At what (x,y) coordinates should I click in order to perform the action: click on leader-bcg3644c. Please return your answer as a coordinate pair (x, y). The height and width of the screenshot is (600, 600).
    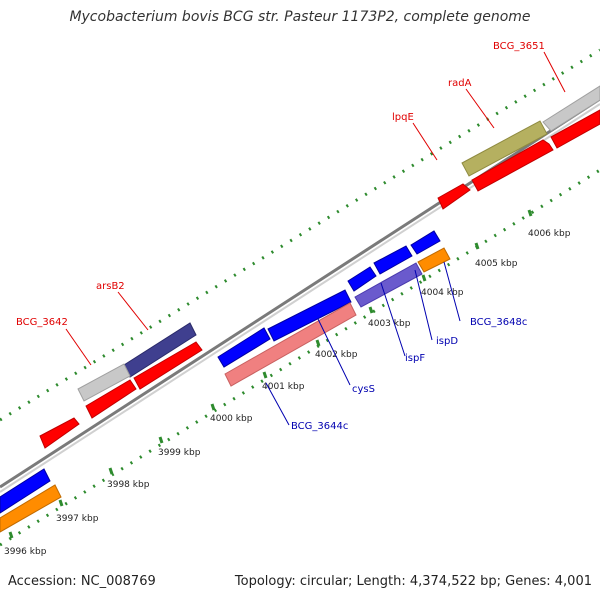
    Looking at the image, I should click on (277, 404).